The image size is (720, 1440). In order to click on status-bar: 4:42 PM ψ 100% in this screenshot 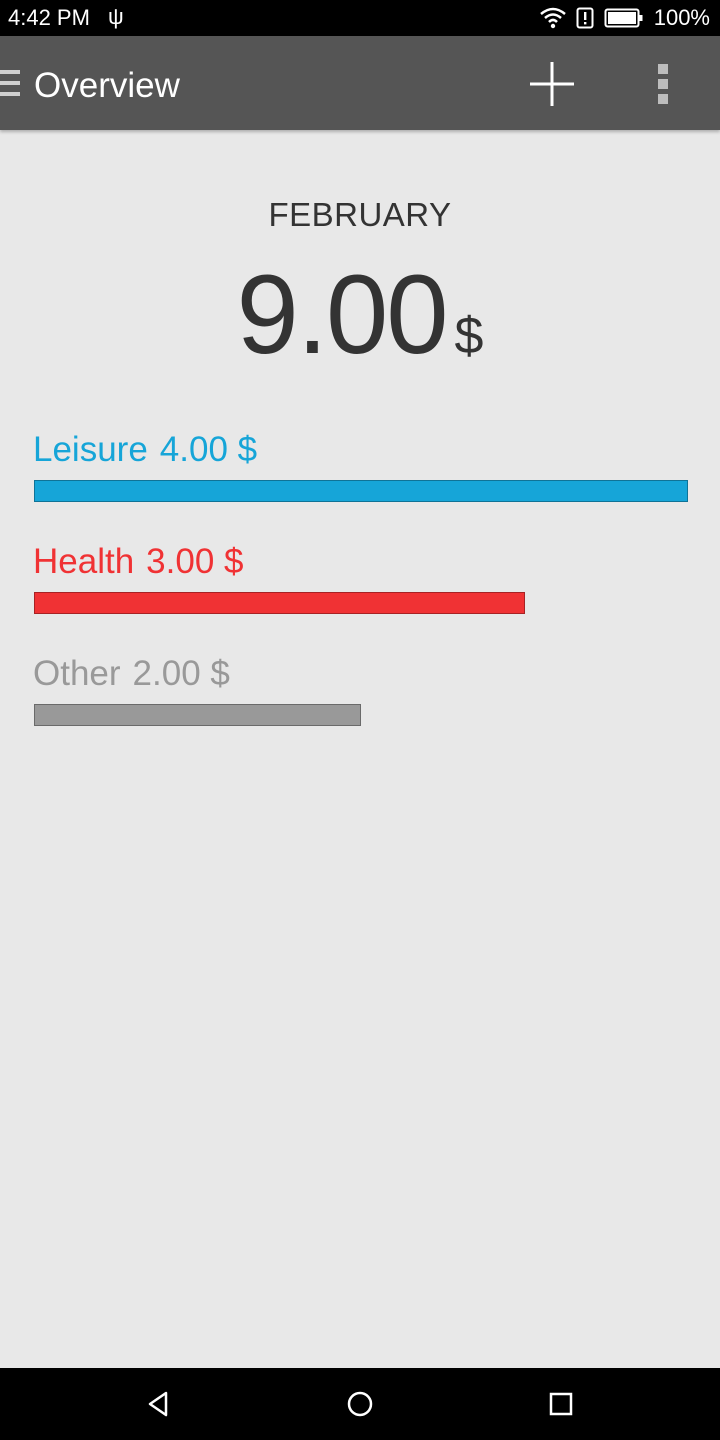, I will do `click(360, 18)`.